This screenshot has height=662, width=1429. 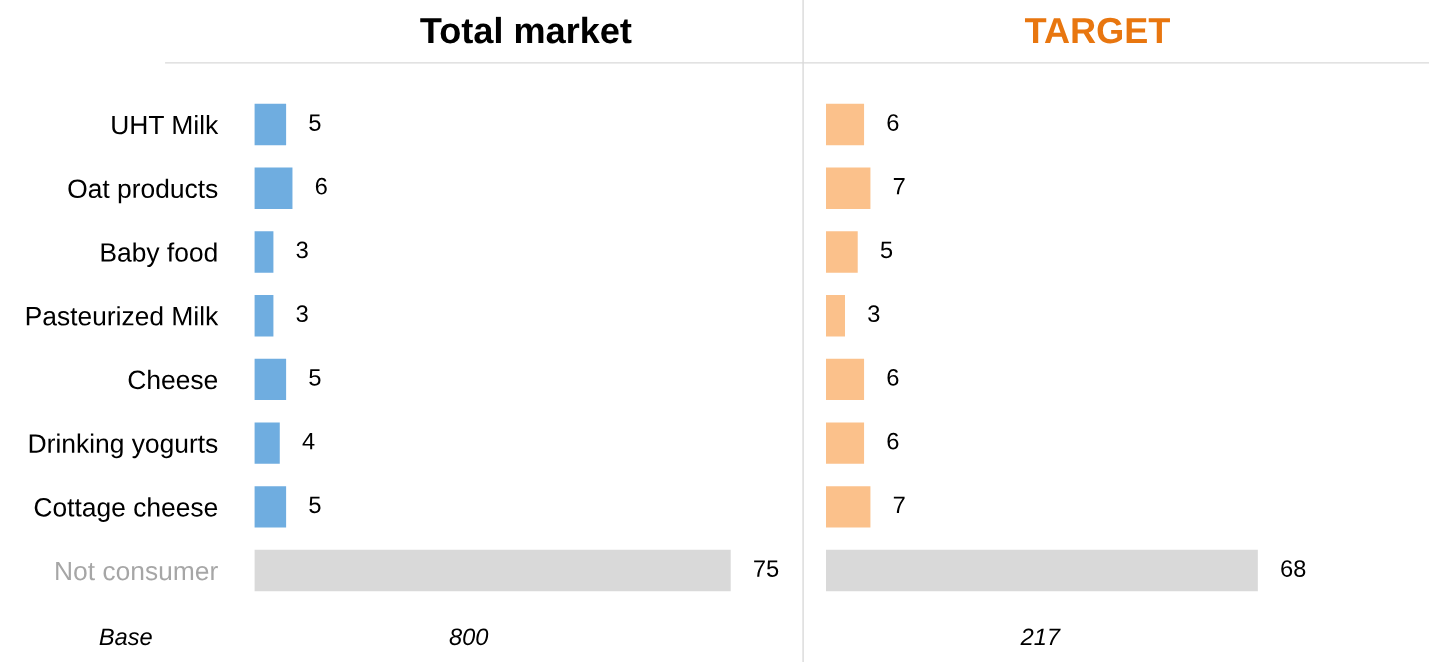 I want to click on y-tick-label: Drinking yogurts, so click(x=123, y=446).